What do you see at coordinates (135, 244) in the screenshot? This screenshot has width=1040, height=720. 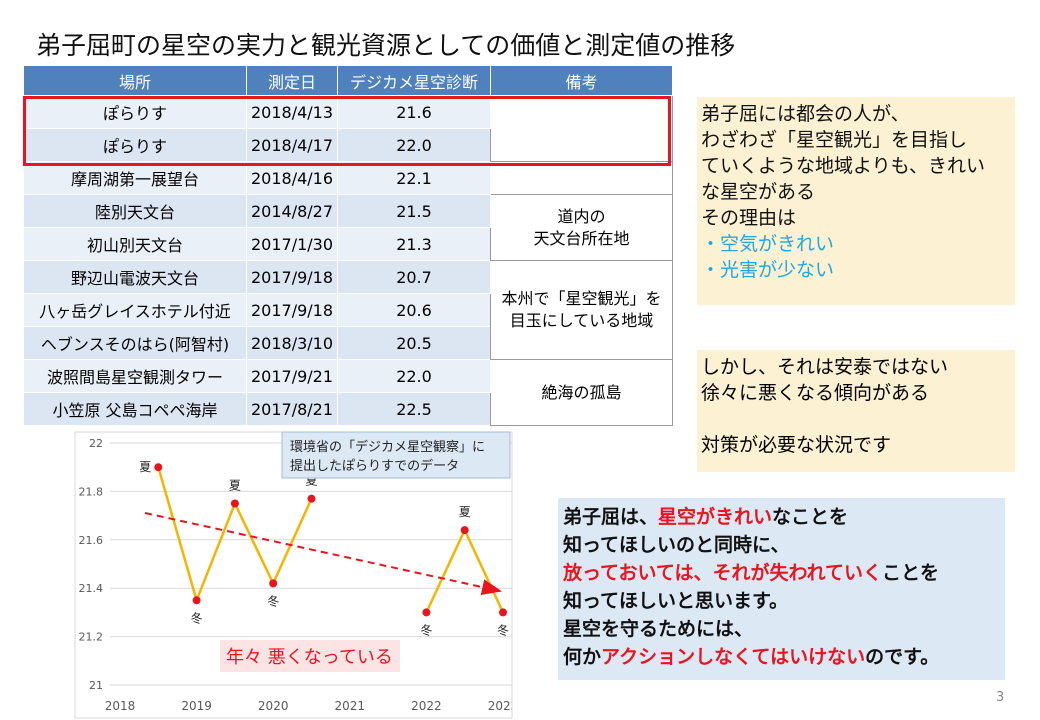 I see `table-cell: 初山別天文台` at bounding box center [135, 244].